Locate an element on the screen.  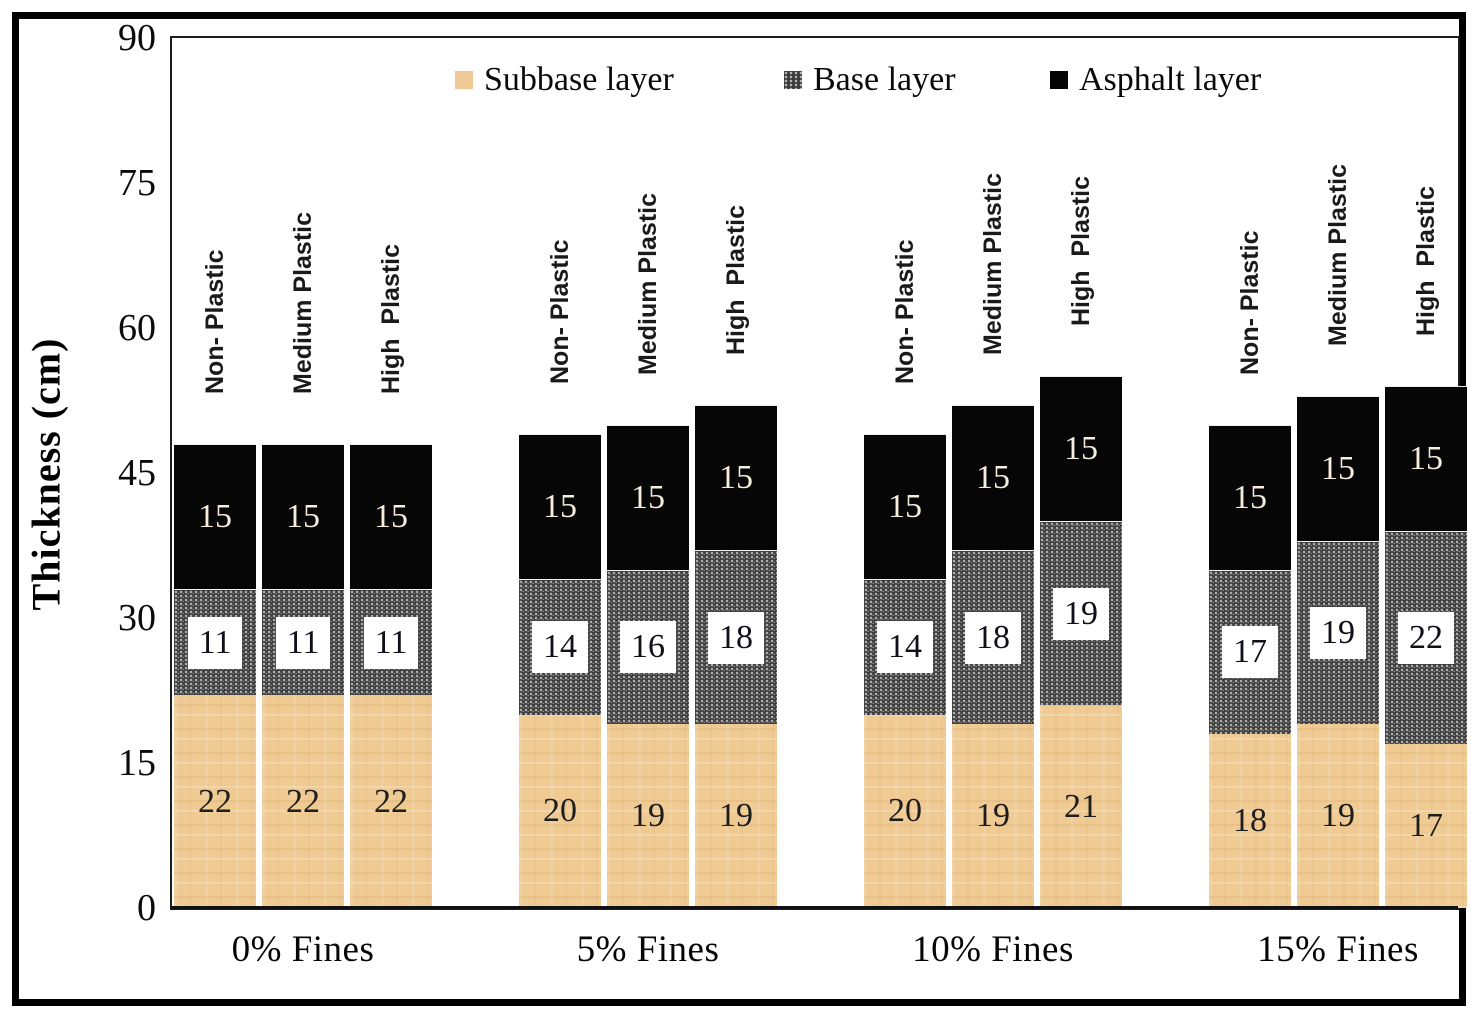
x-axis-group-label: 10% Fines is located at coordinates (993, 949).